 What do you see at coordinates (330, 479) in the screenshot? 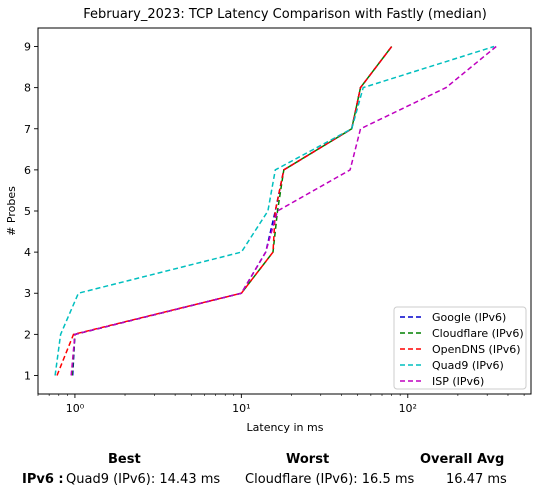
I see `worst-value: Cloudflare (IPv6): 16.5 ms` at bounding box center [330, 479].